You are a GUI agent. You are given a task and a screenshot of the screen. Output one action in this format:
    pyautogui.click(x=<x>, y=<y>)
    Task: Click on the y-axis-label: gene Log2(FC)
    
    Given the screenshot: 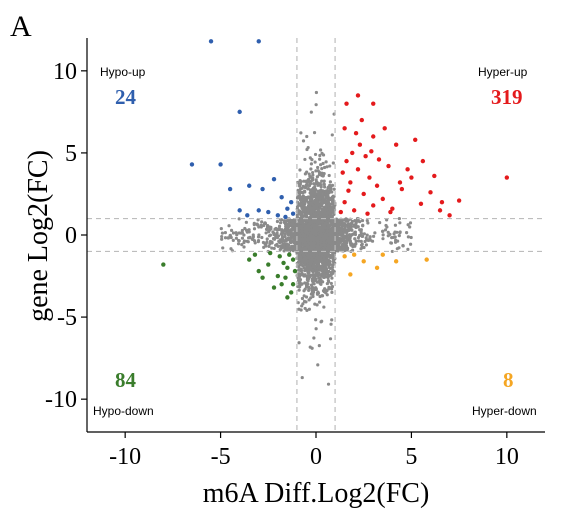 What is the action you would take?
    pyautogui.click(x=38, y=236)
    